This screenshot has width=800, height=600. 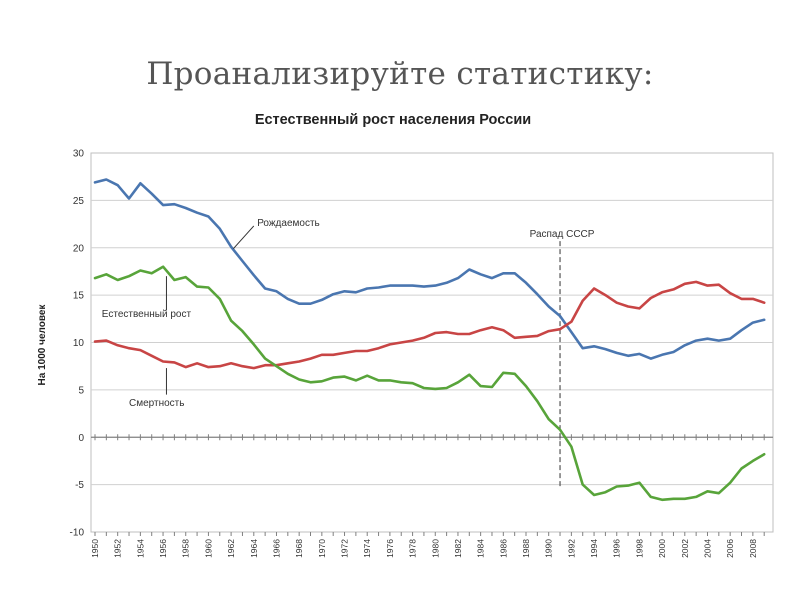 I want to click on slide-title: Проанализируйте статистику:, so click(x=400, y=74).